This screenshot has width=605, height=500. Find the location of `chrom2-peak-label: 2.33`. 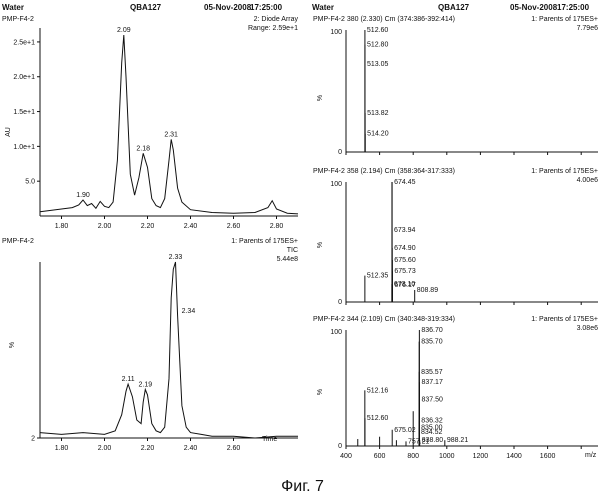

chrom2-peak-label: 2.33 is located at coordinates (176, 257).